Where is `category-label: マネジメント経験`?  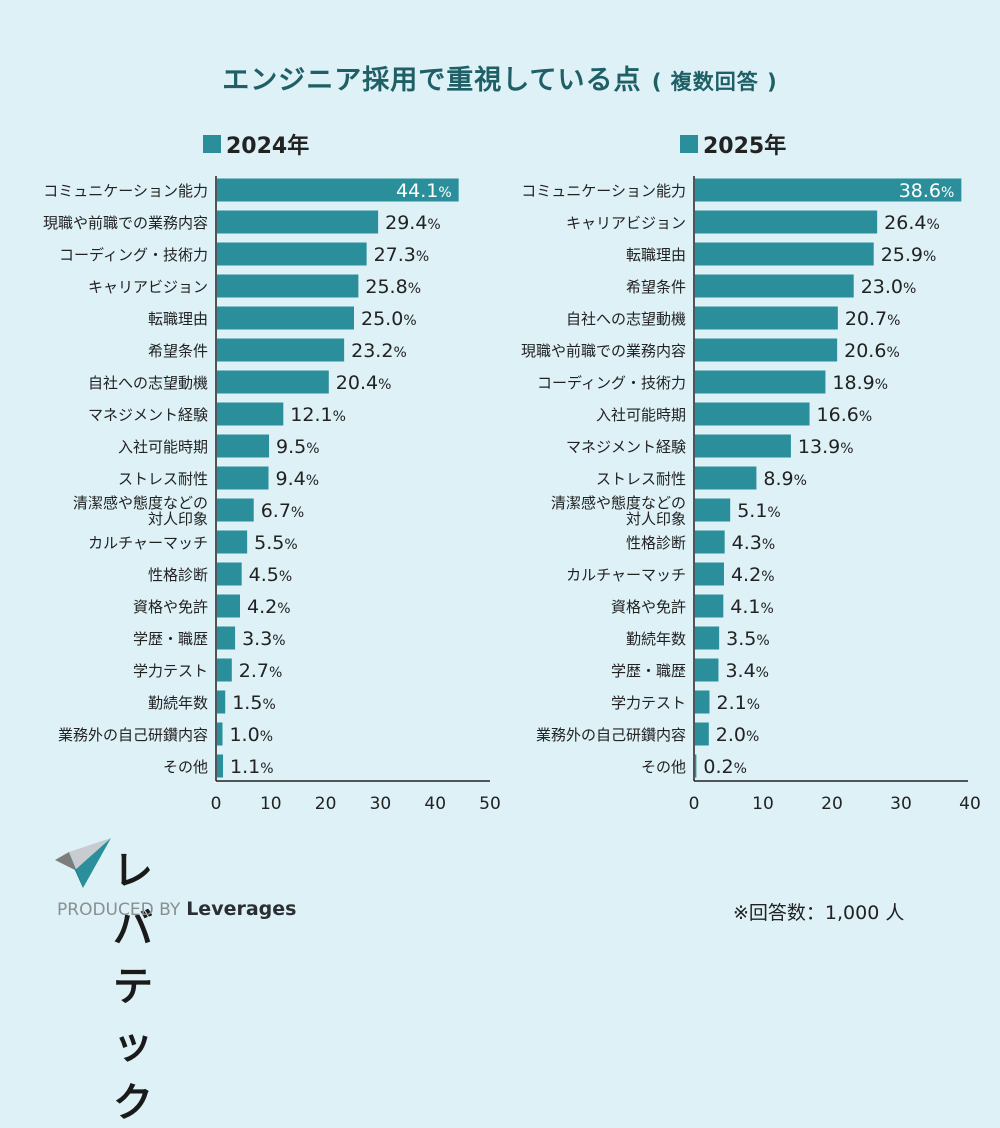
category-label: マネジメント経験 is located at coordinates (626, 447).